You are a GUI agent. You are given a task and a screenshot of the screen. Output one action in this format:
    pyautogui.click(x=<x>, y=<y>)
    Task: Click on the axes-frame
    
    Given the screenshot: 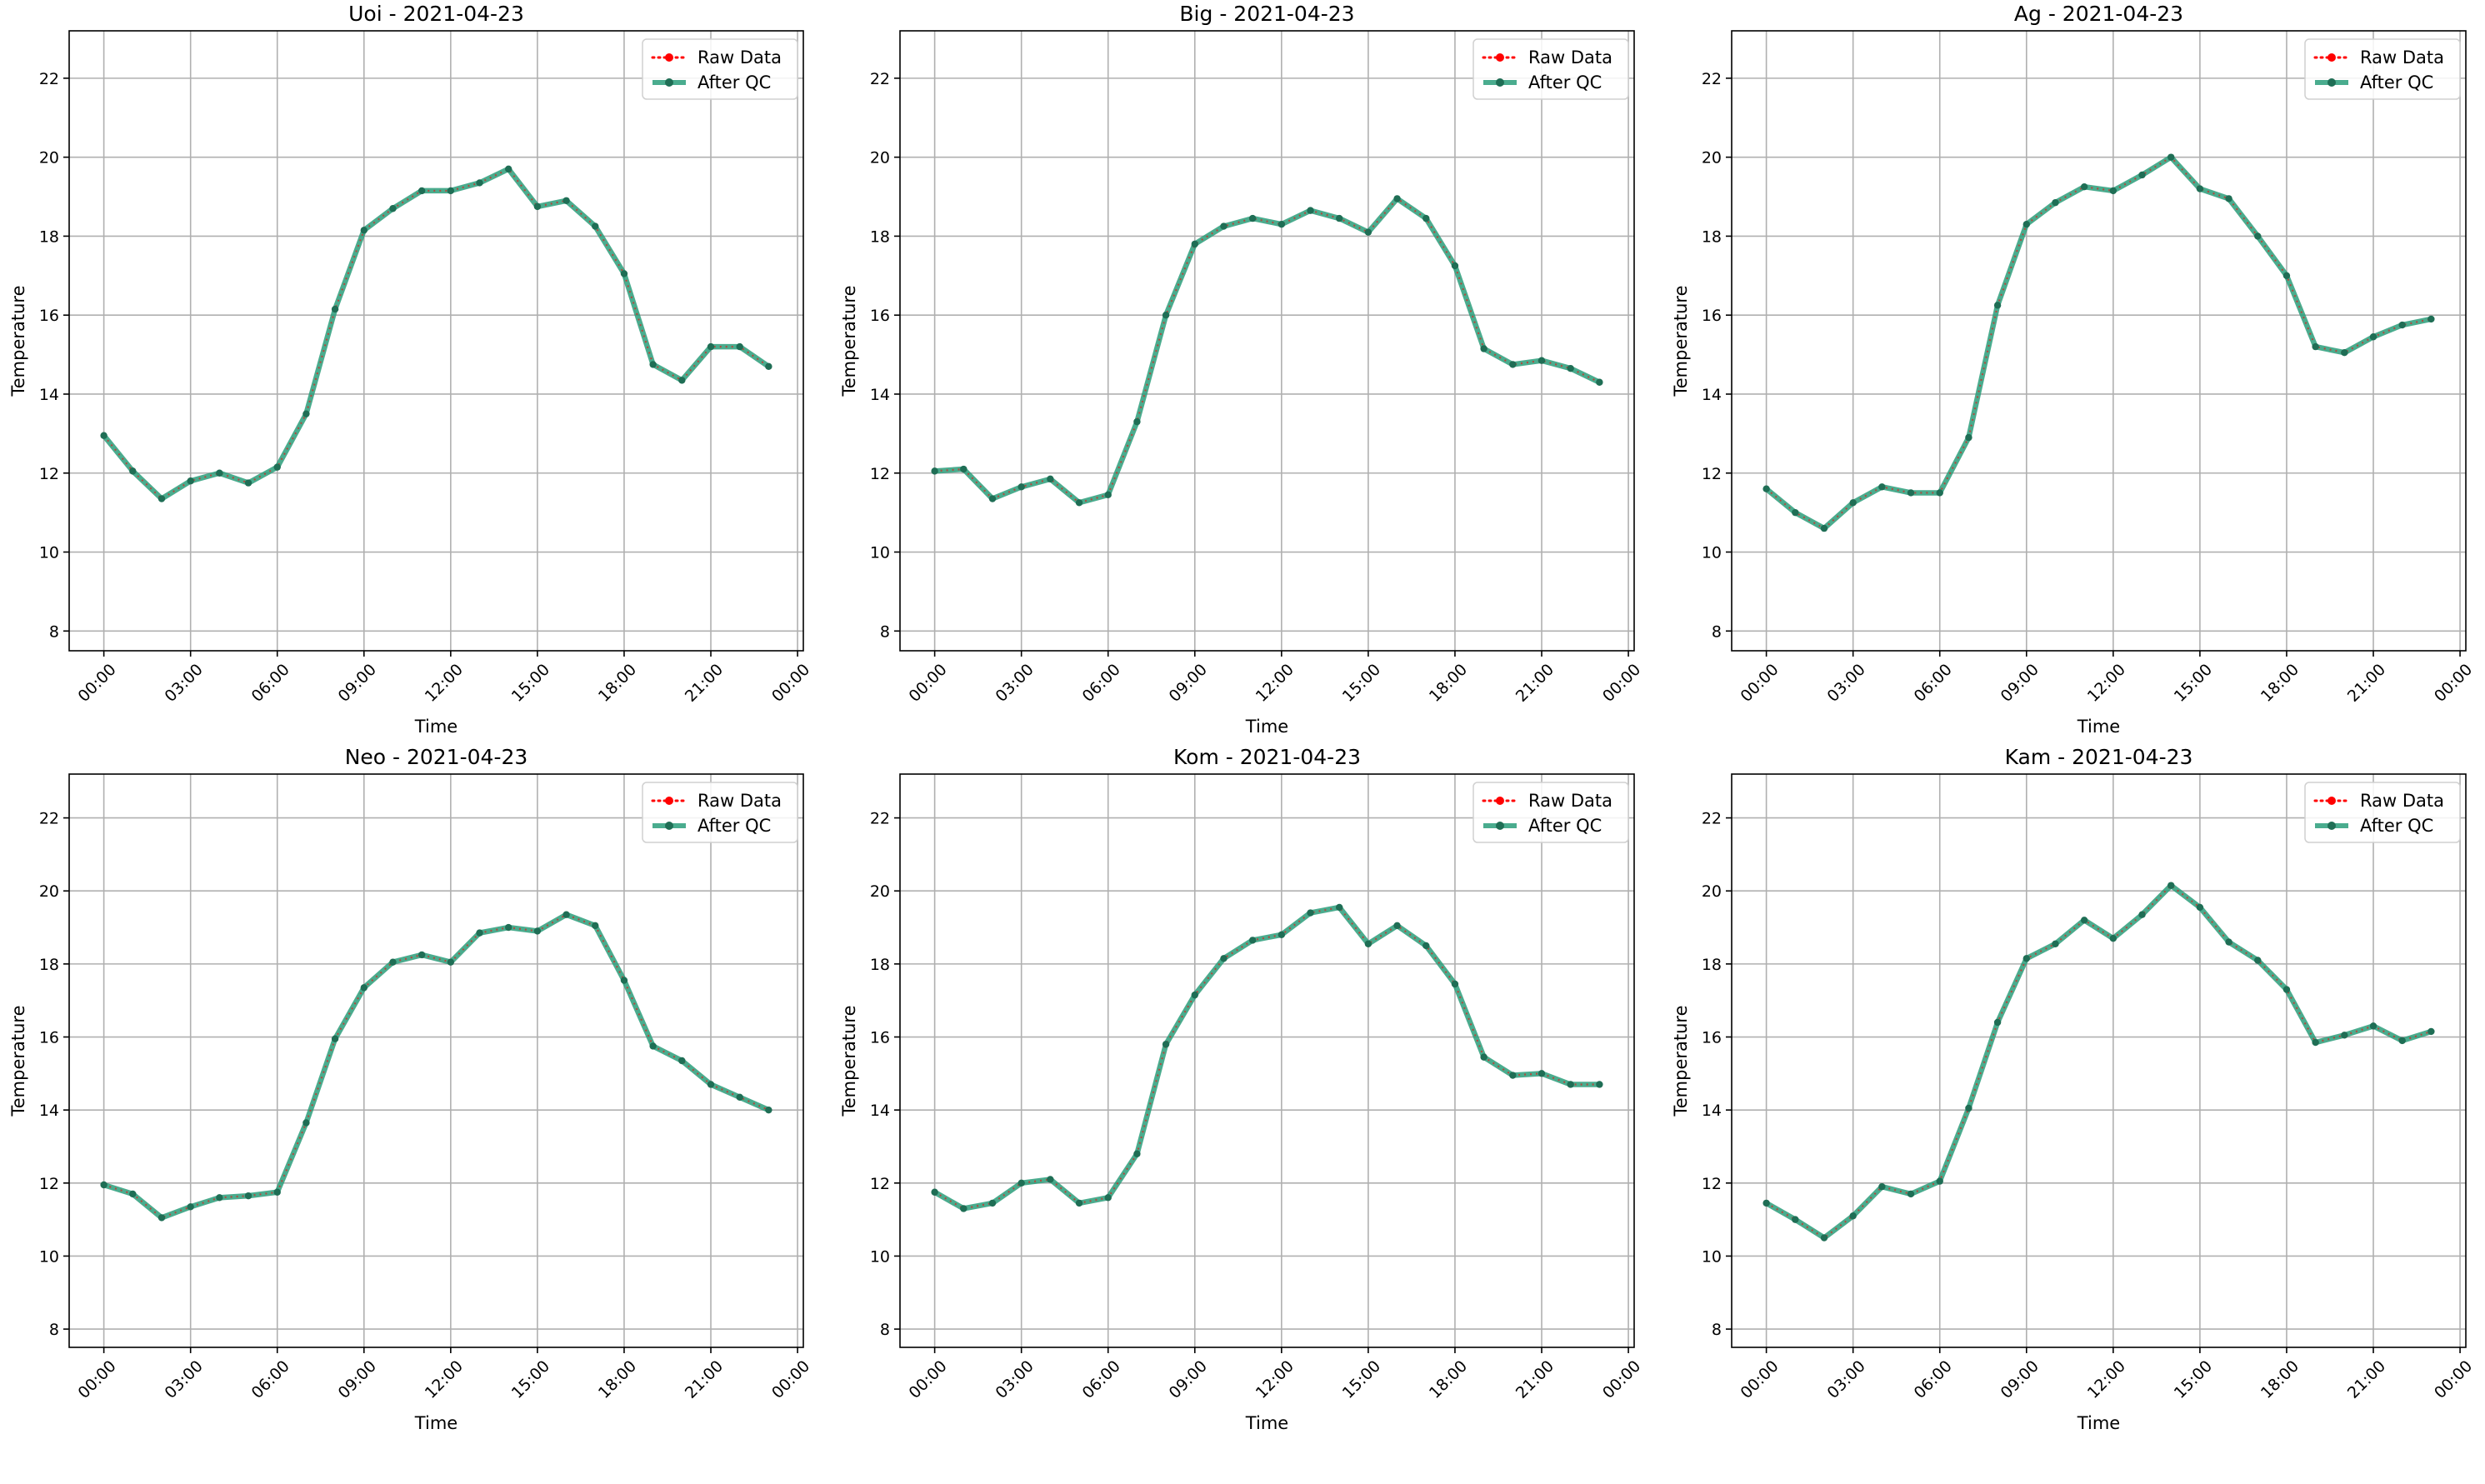 What is the action you would take?
    pyautogui.click(x=2099, y=341)
    